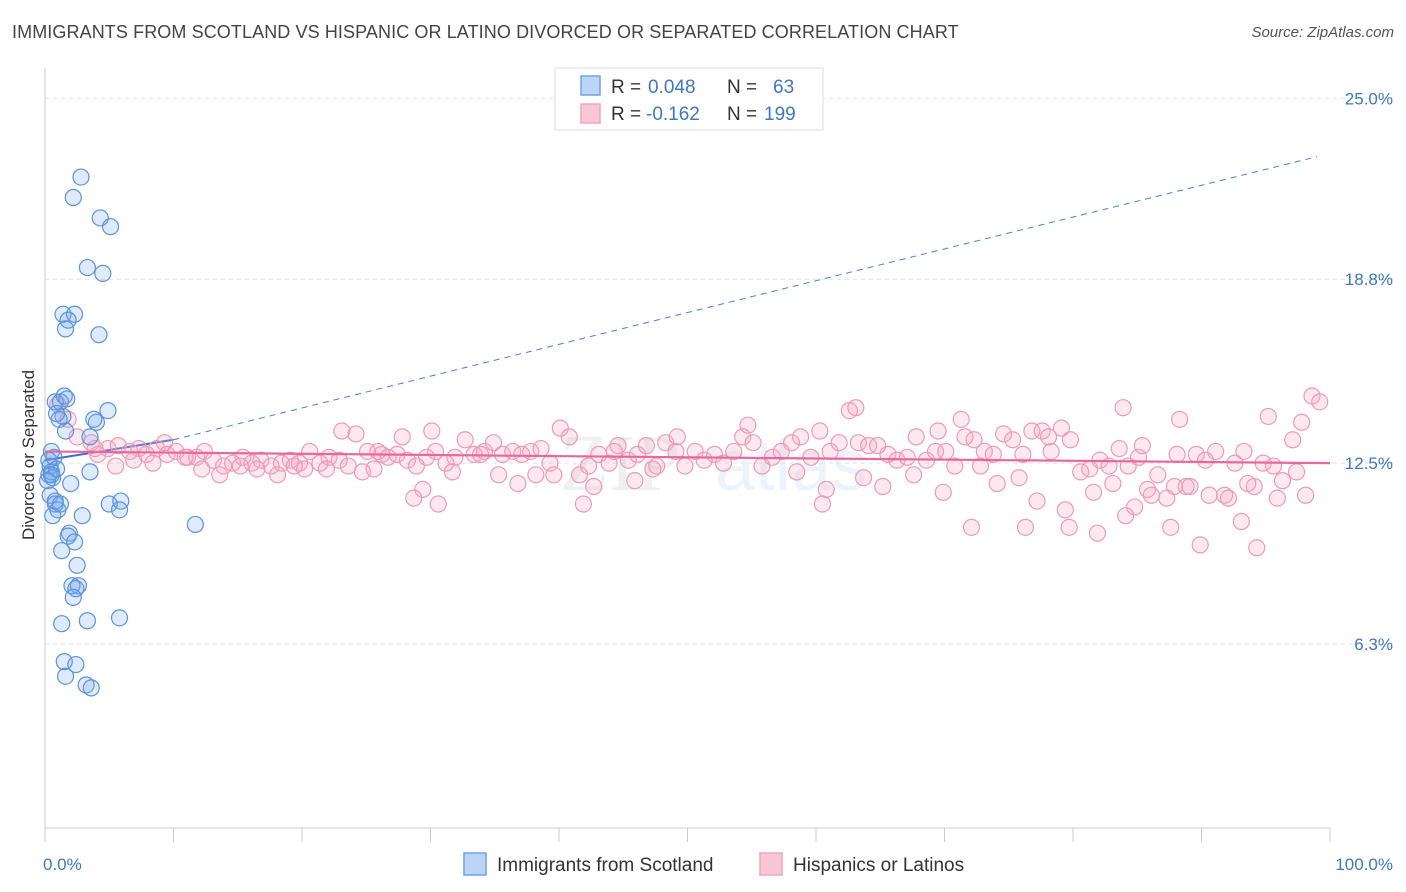  I want to click on bottom-legend-label-scotland: Immigrants from Scotland, so click(605, 865).